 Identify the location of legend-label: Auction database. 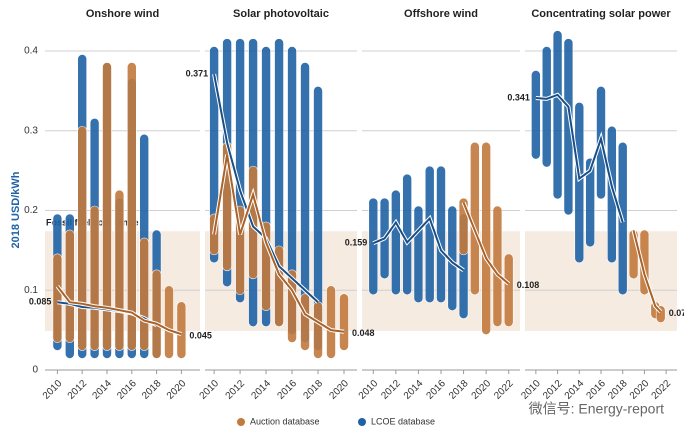
(285, 421).